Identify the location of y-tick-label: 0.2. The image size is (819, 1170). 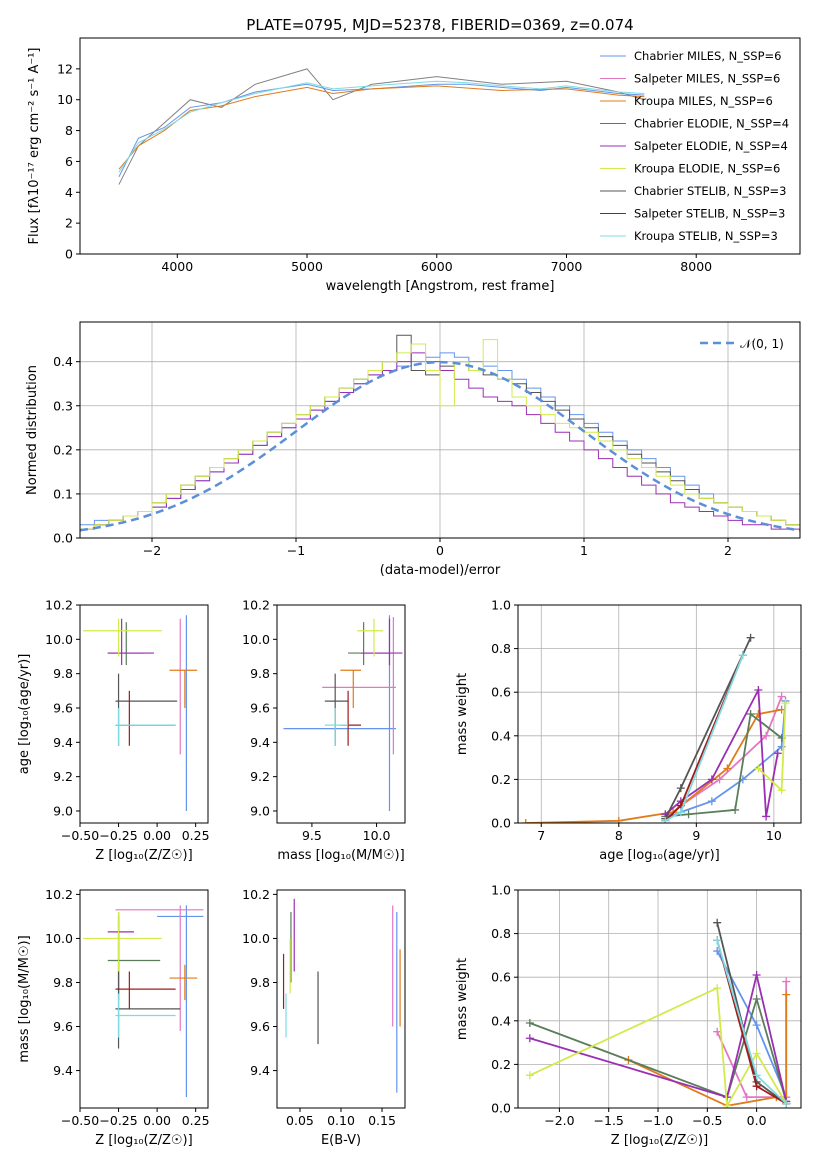
(501, 1064).